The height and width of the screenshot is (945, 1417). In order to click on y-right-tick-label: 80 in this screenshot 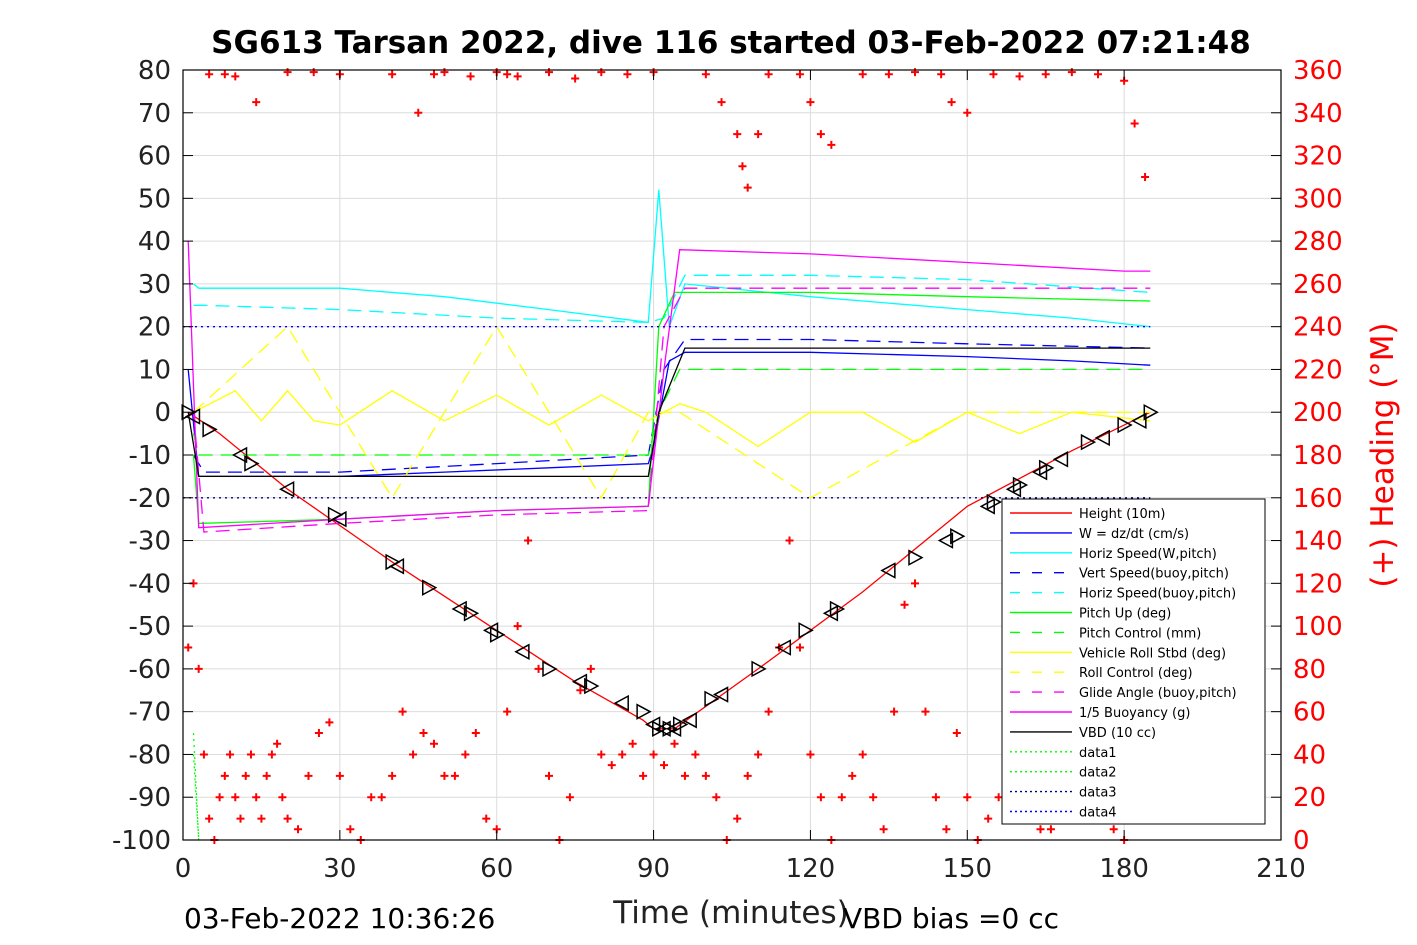, I will do `click(1309, 670)`.